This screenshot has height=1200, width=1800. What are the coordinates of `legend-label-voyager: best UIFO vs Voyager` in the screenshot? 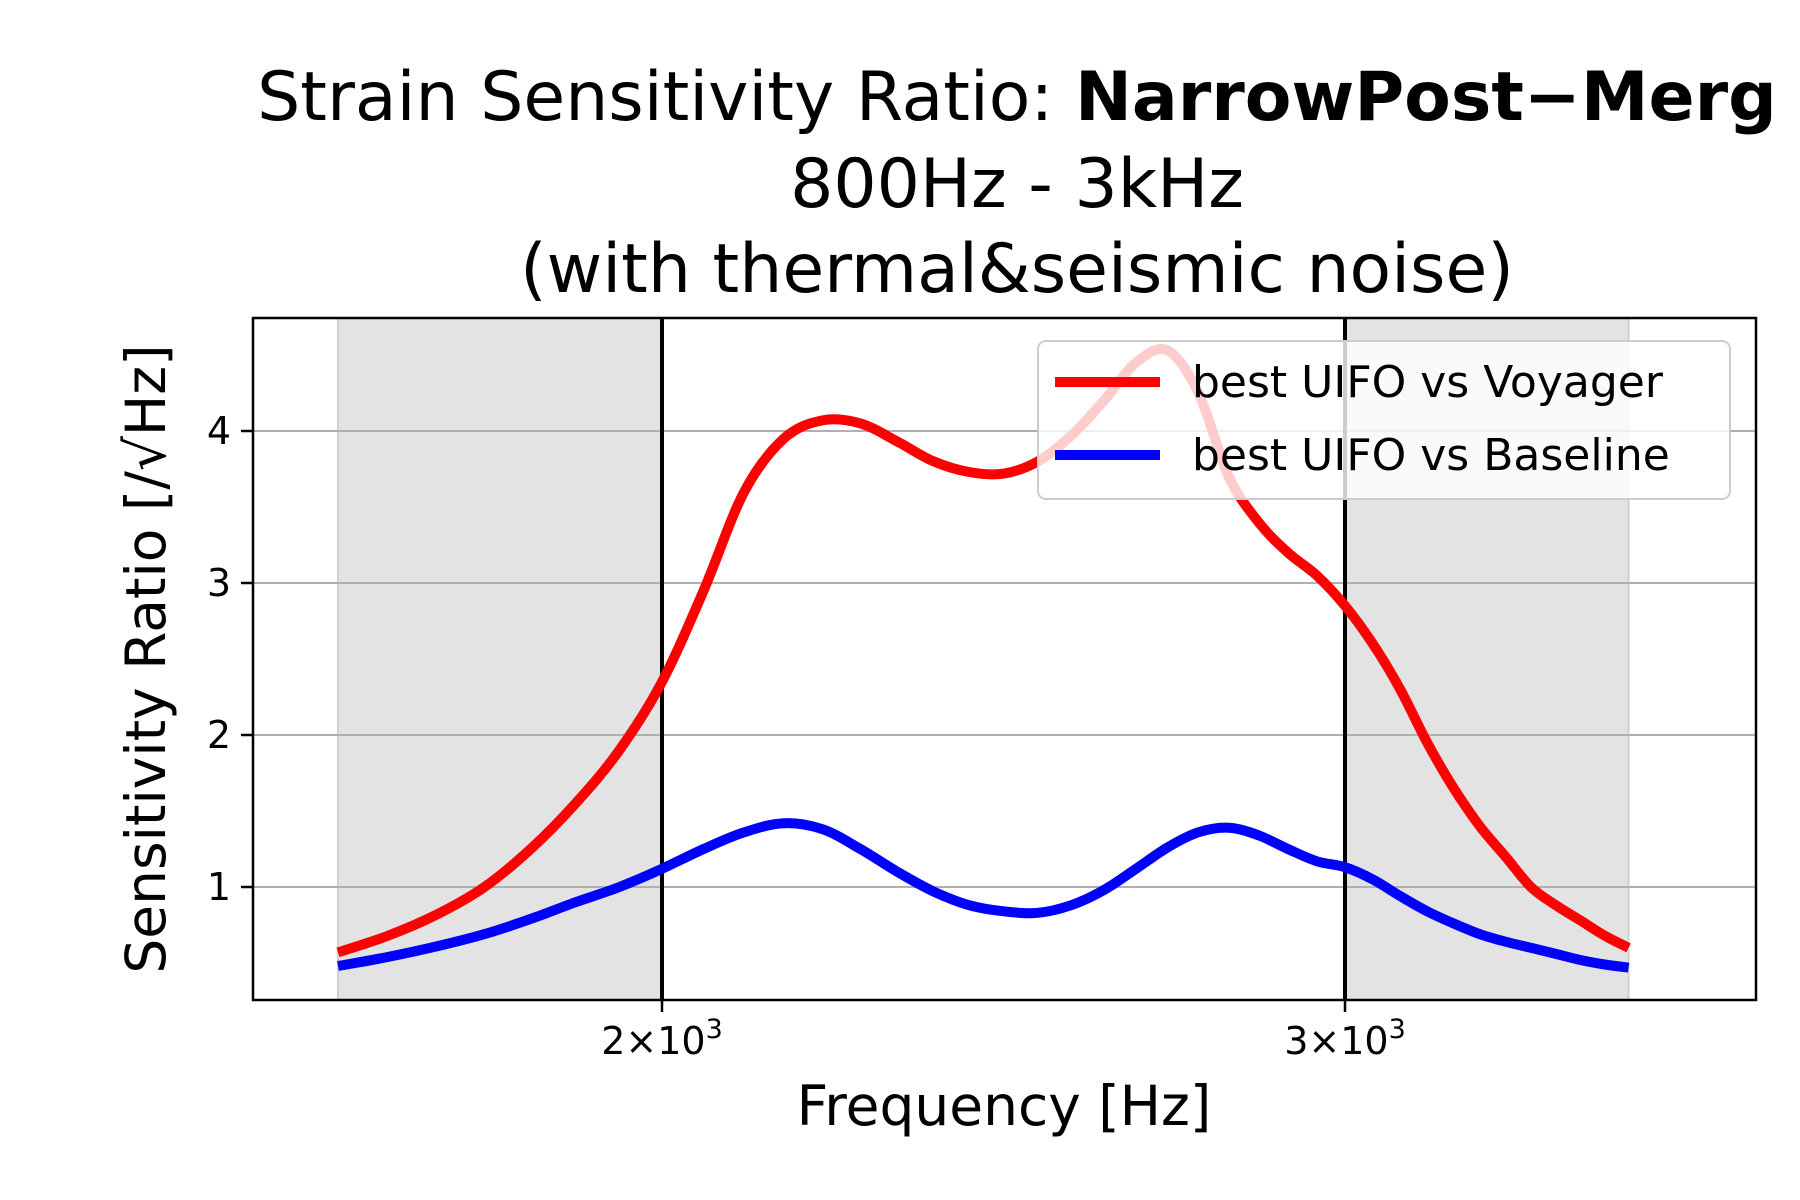 It's located at (1428, 382).